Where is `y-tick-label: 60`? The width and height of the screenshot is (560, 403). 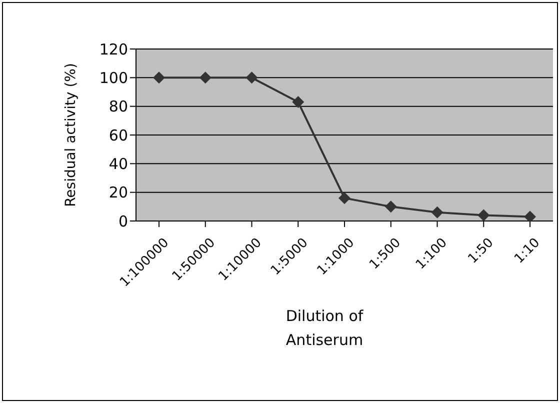 y-tick-label: 60 is located at coordinates (118, 135).